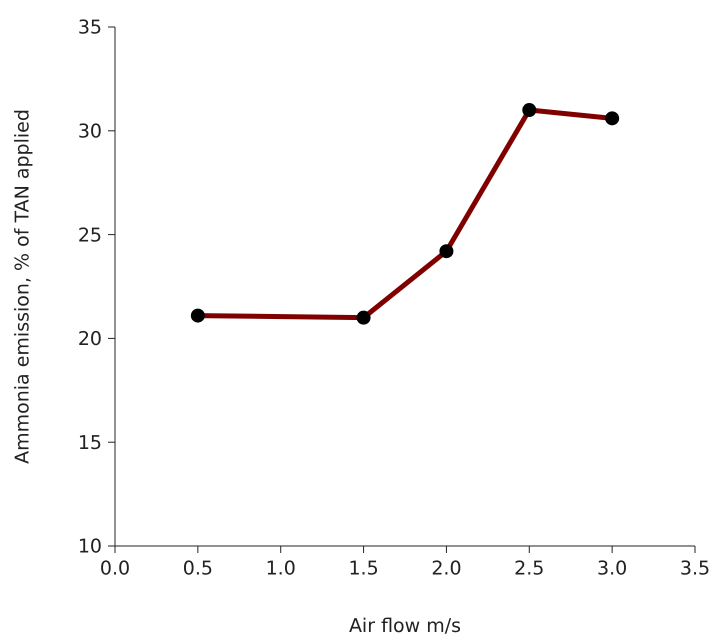  Describe the element at coordinates (446, 568) in the screenshot. I see `x-tick-label: 2.0` at that location.